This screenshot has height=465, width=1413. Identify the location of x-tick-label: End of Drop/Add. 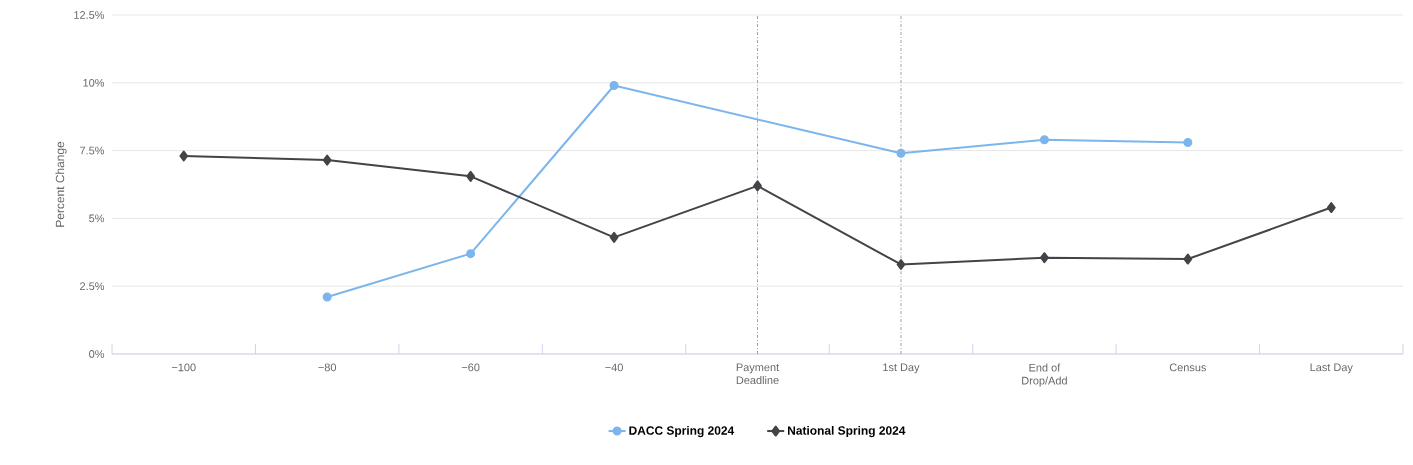
(1044, 375).